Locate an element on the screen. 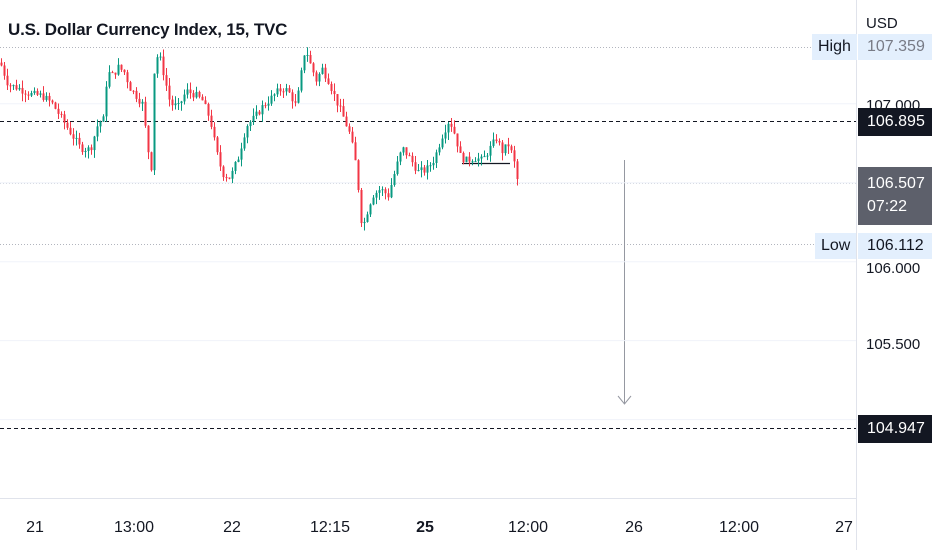  x-tick-27: 27 is located at coordinates (844, 527).